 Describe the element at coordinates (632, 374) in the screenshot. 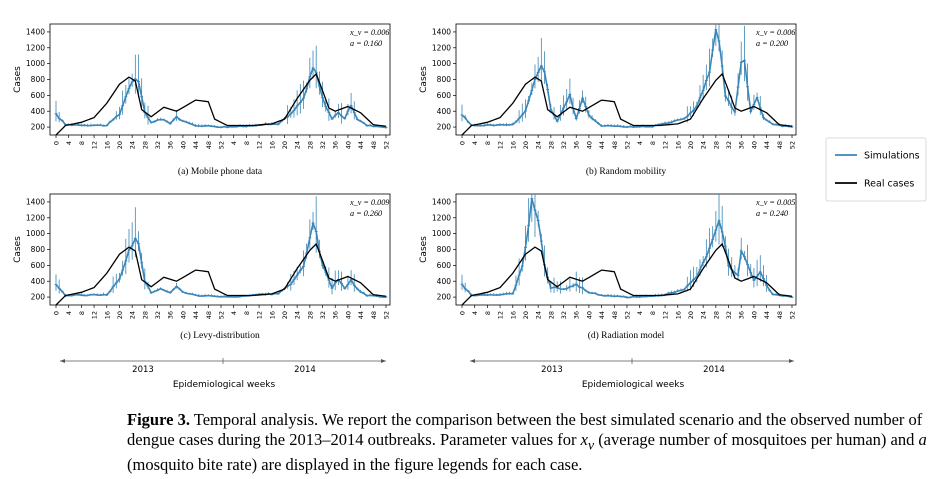

I see `timeline-right: 2013 2014 Epidemiological weeks` at that location.